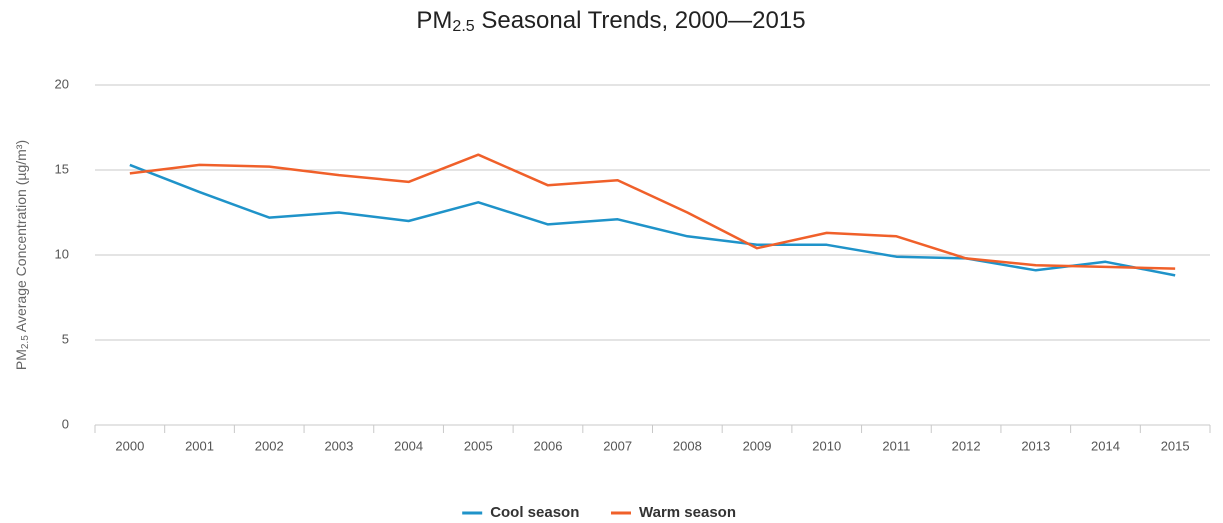 The image size is (1223, 523). I want to click on x-tick-label: 2010, so click(826, 445).